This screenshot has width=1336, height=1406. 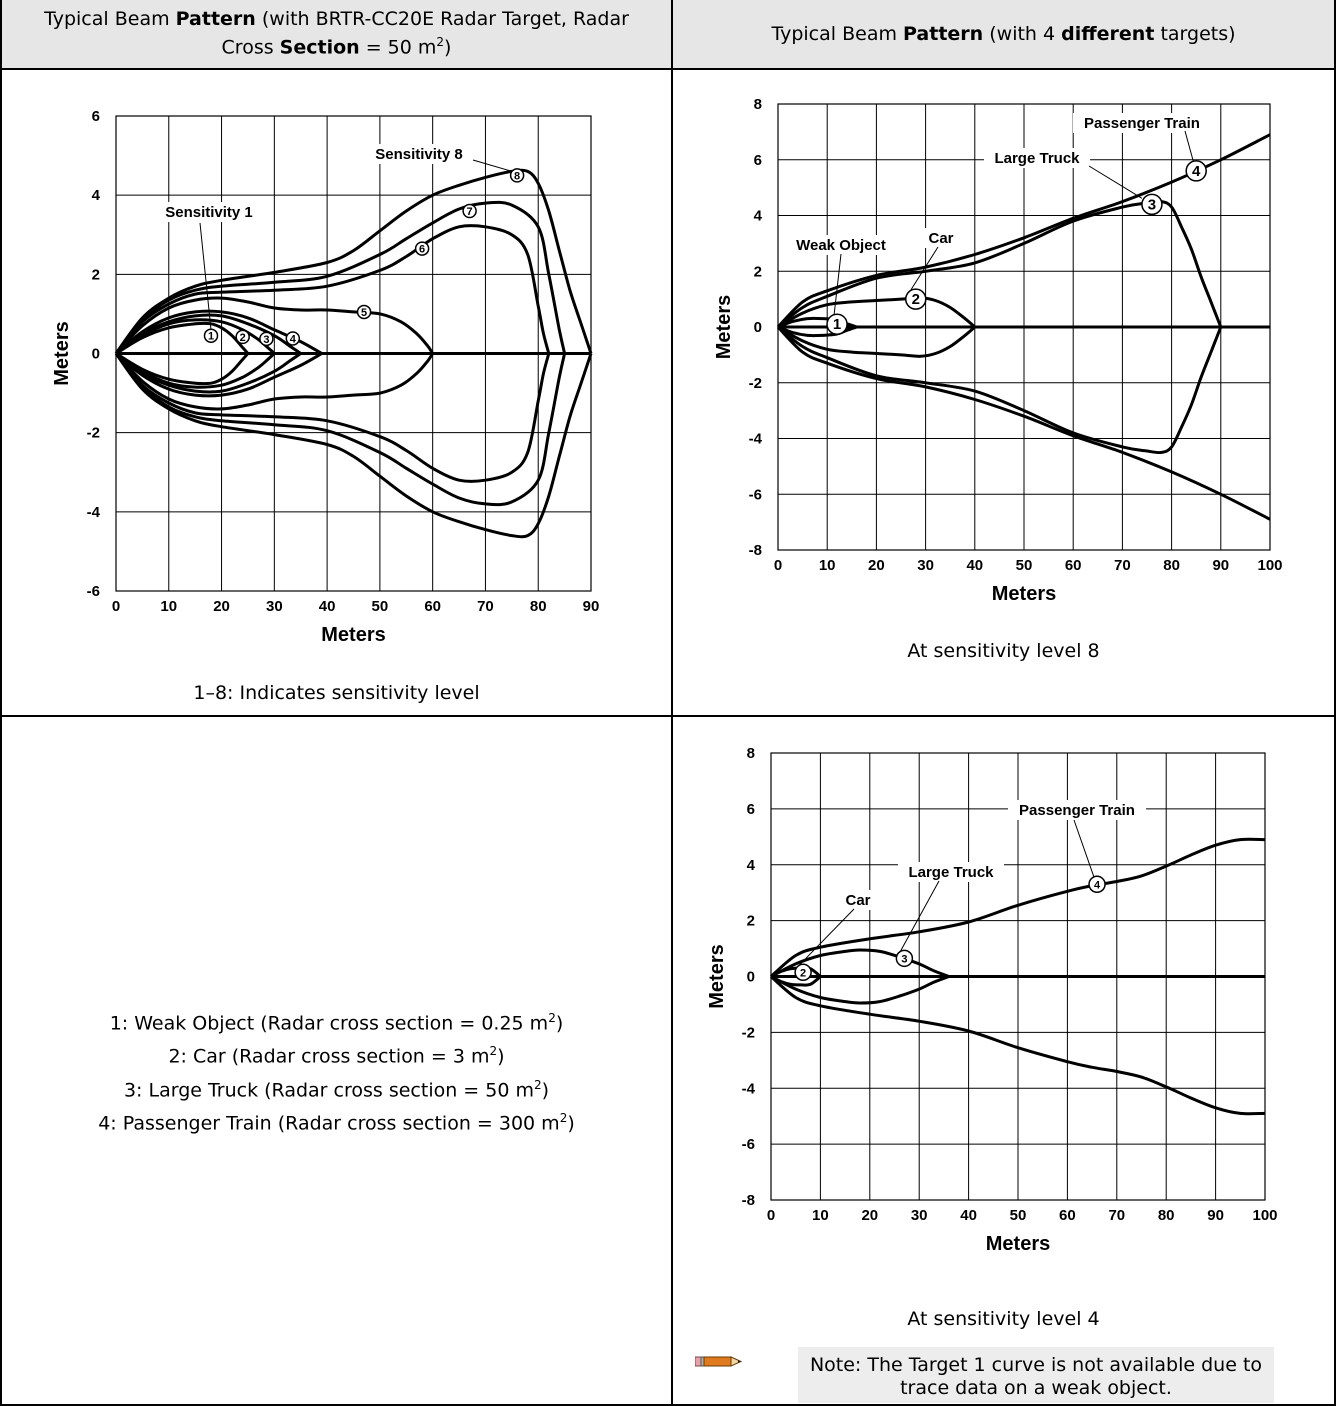 What do you see at coordinates (841, 245) in the screenshot?
I see `annotation-label: Weak Object` at bounding box center [841, 245].